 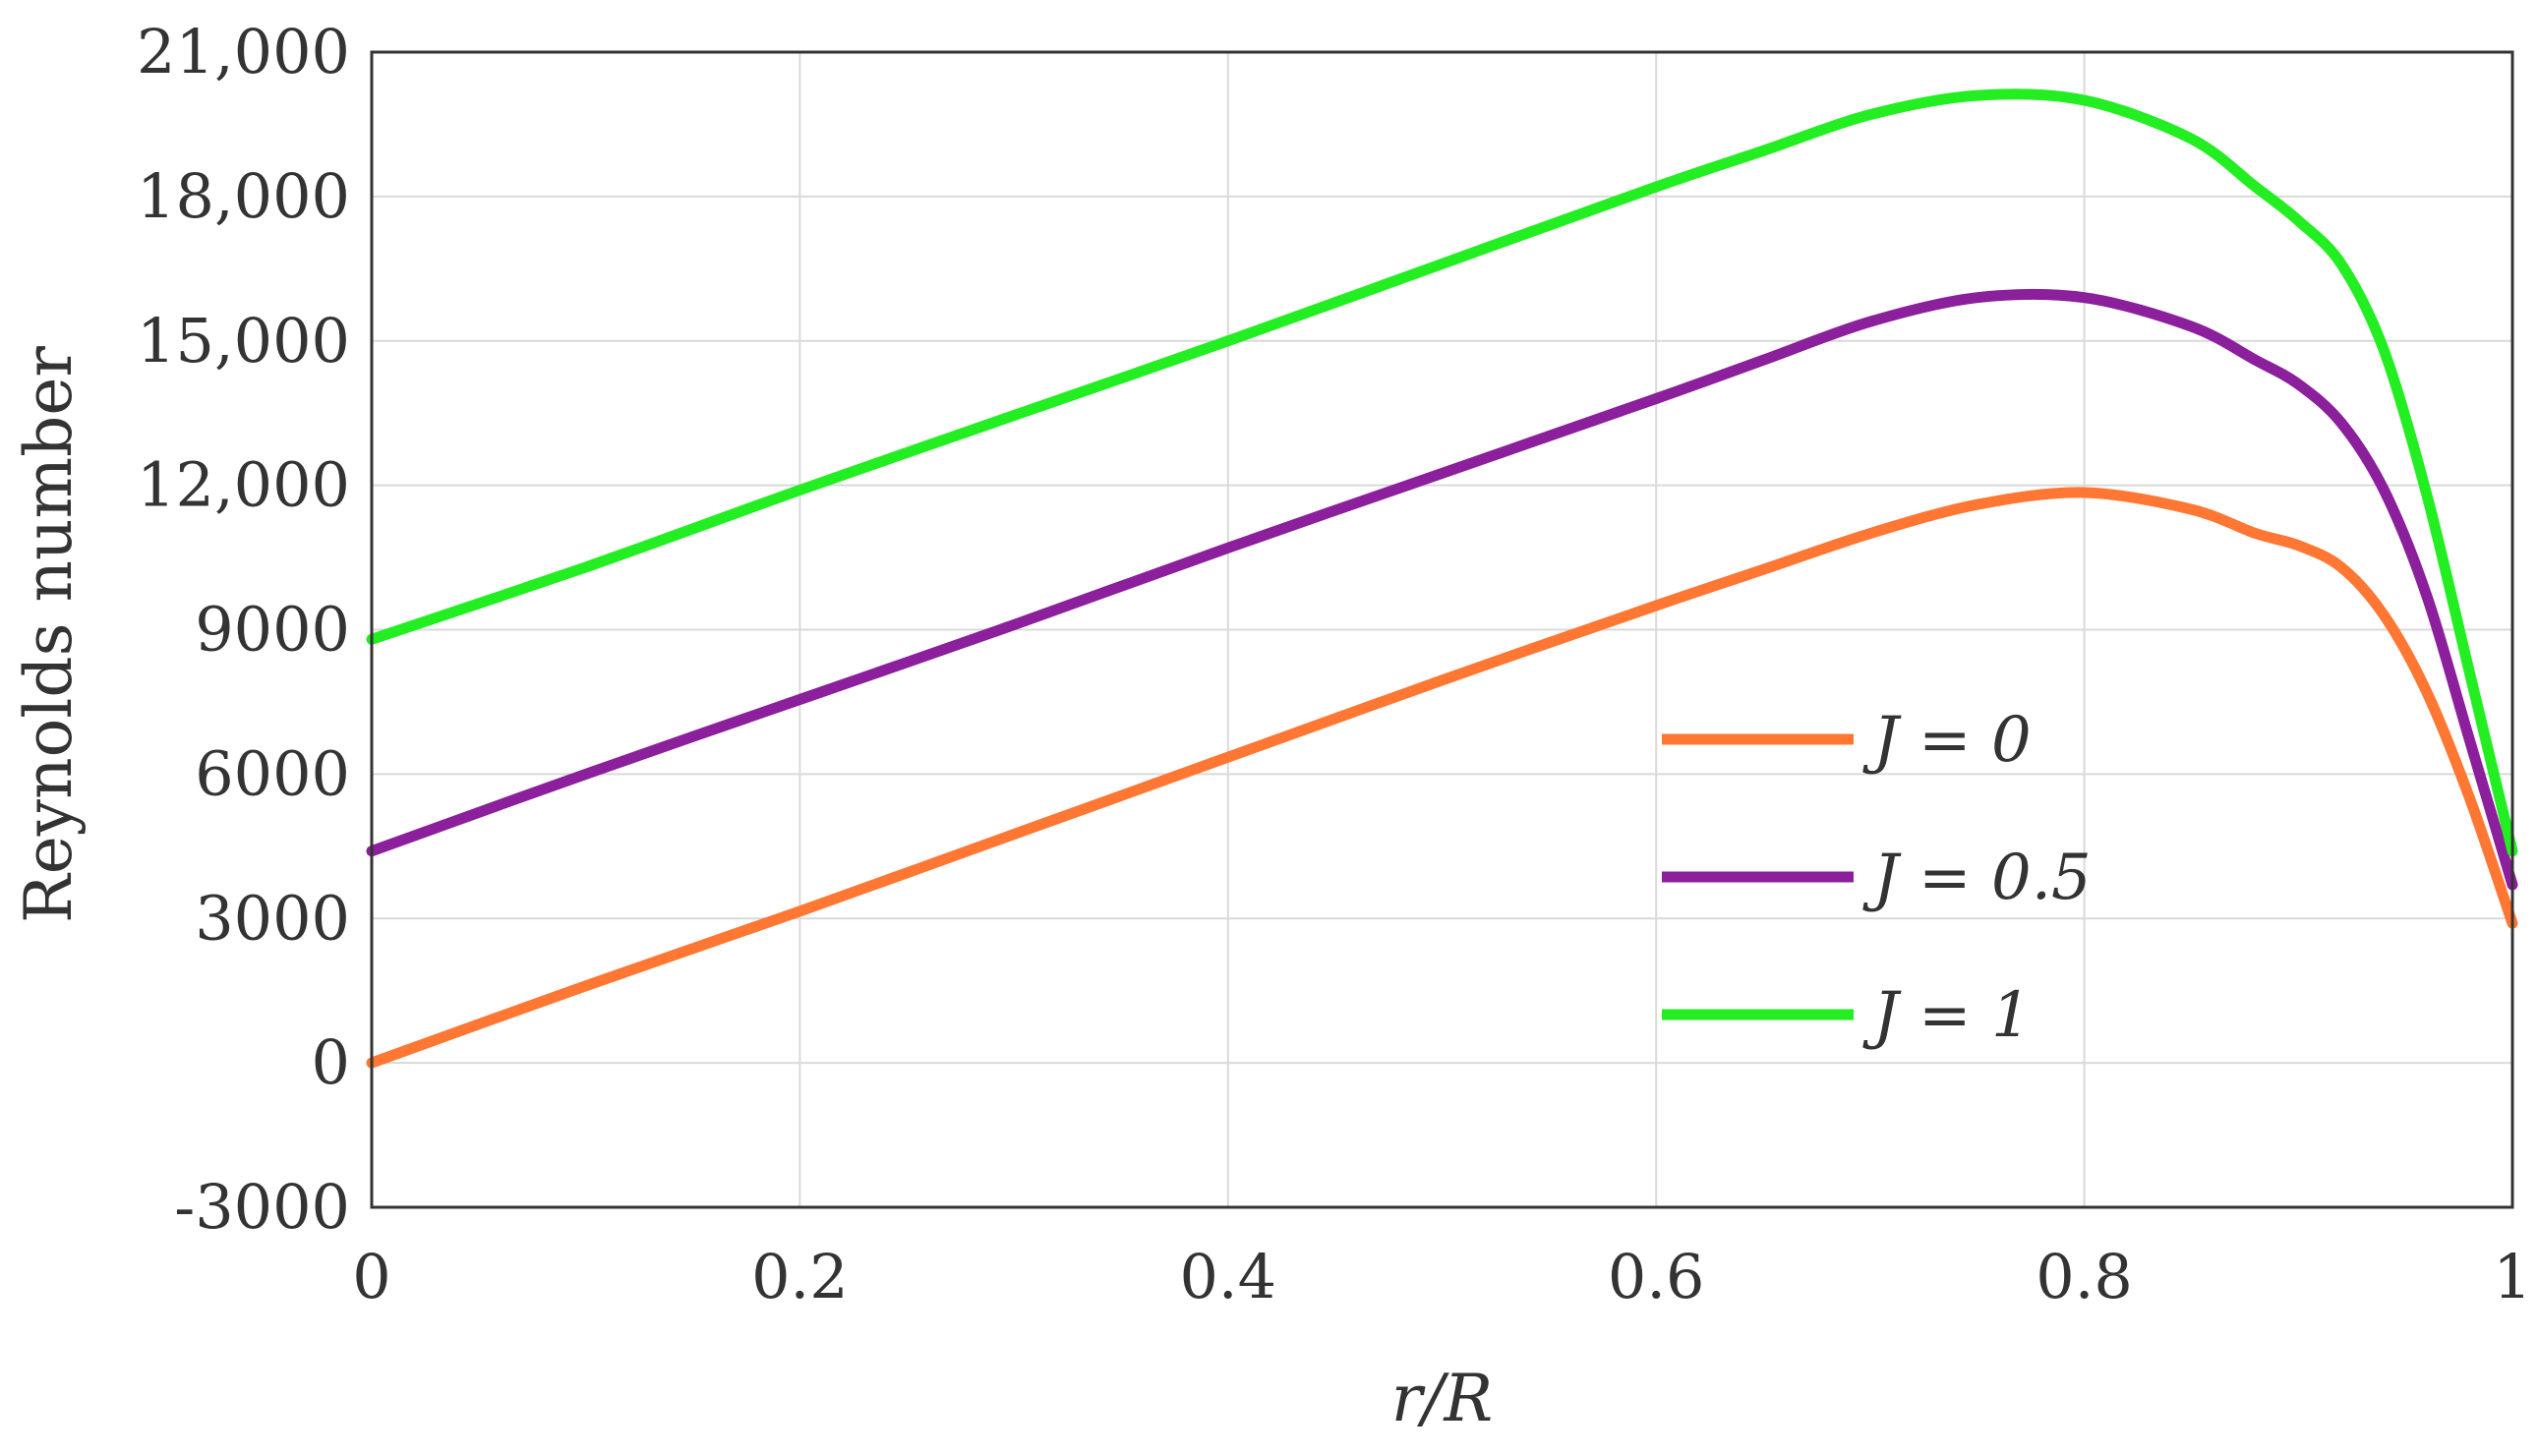 What do you see at coordinates (244, 51) in the screenshot?
I see `y-tick-label: 21,000` at bounding box center [244, 51].